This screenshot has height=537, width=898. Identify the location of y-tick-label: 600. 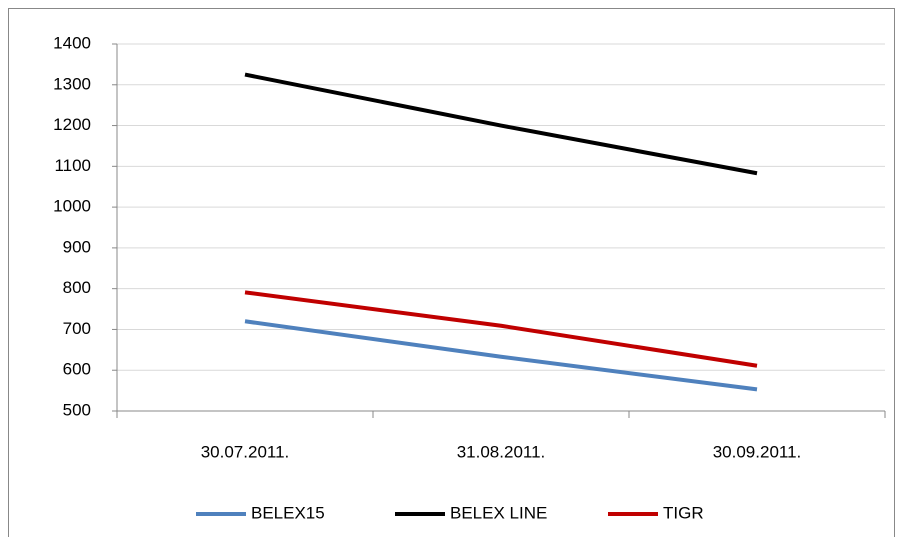
(77, 369).